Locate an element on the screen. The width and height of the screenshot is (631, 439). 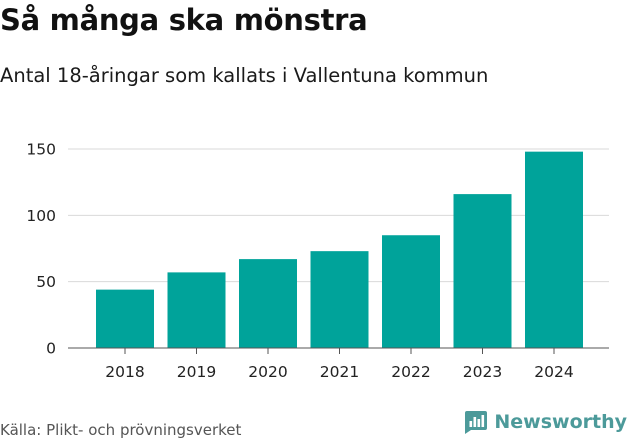
y-tick-label: 100 is located at coordinates (41, 216).